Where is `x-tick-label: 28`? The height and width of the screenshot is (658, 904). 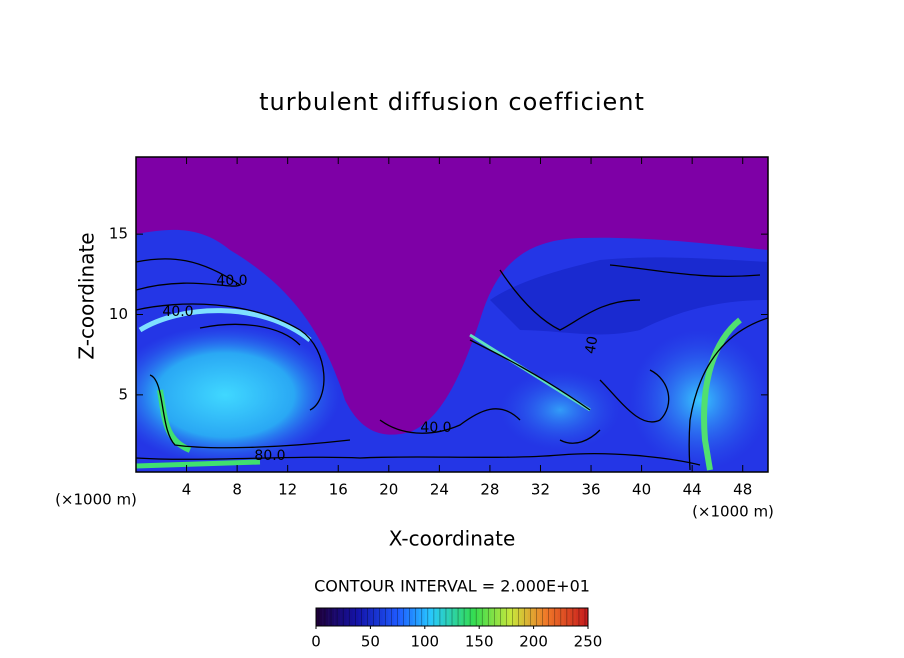
x-tick-label: 28 is located at coordinates (489, 490).